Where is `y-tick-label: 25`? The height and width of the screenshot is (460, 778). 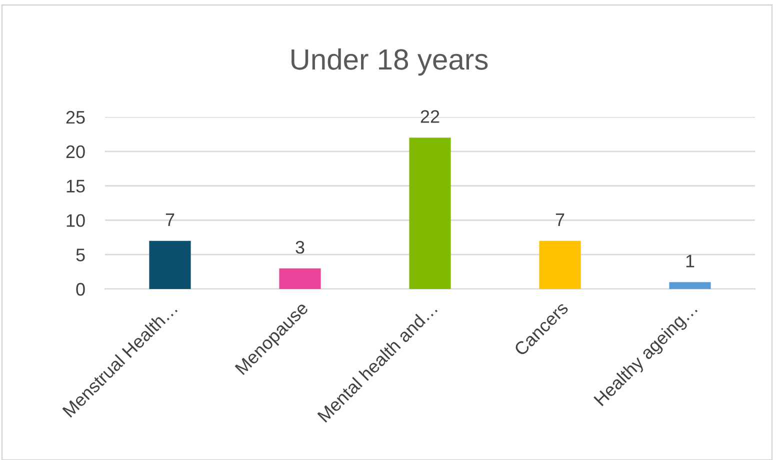
y-tick-label: 25 is located at coordinates (75, 117).